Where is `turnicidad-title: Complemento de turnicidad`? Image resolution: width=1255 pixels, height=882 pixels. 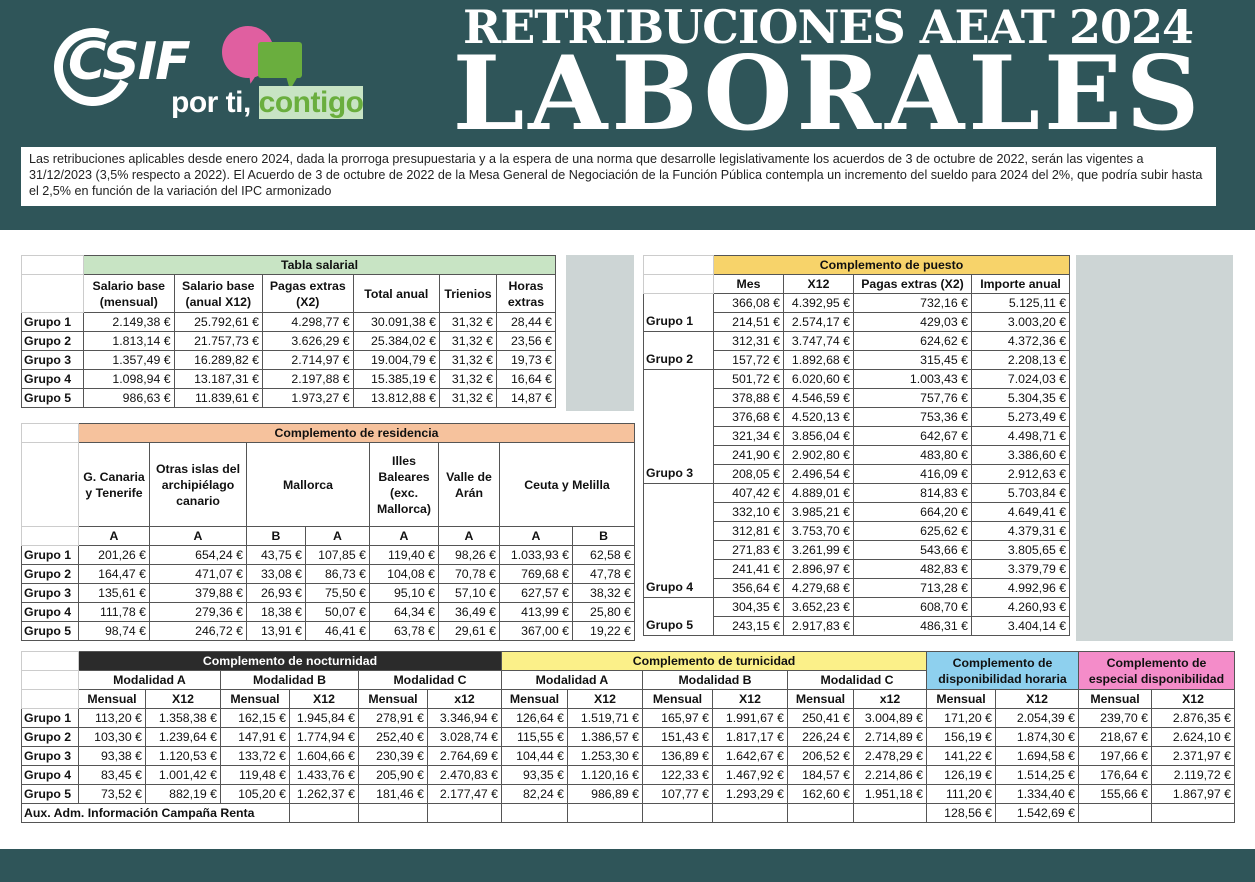
turnicidad-title: Complemento de turnicidad is located at coordinates (714, 661).